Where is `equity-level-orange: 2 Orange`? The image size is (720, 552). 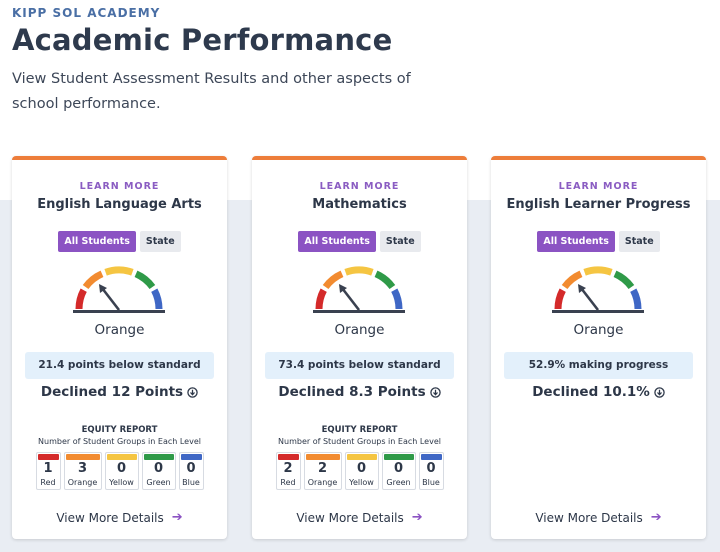 equity-level-orange: 2 Orange is located at coordinates (322, 471).